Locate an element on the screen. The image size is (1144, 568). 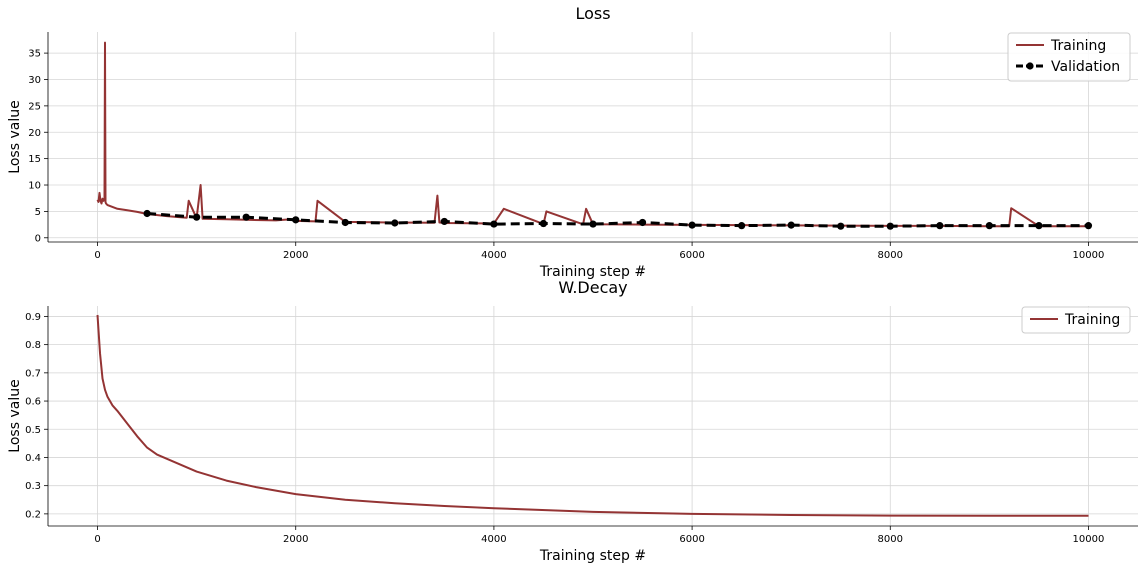
y-tick-label: 25 is located at coordinates (34, 106).